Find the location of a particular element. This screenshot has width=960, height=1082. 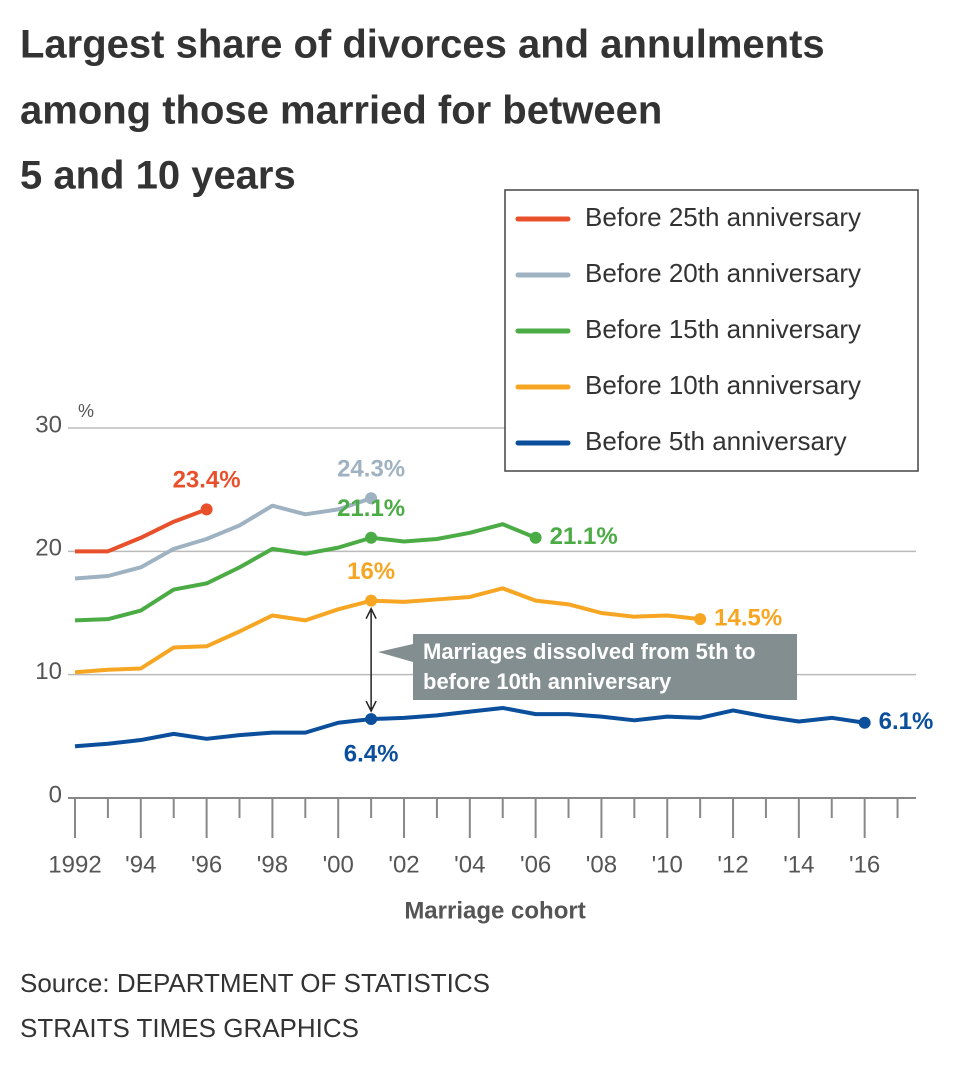

x-tick-label: '08 is located at coordinates (601, 864).